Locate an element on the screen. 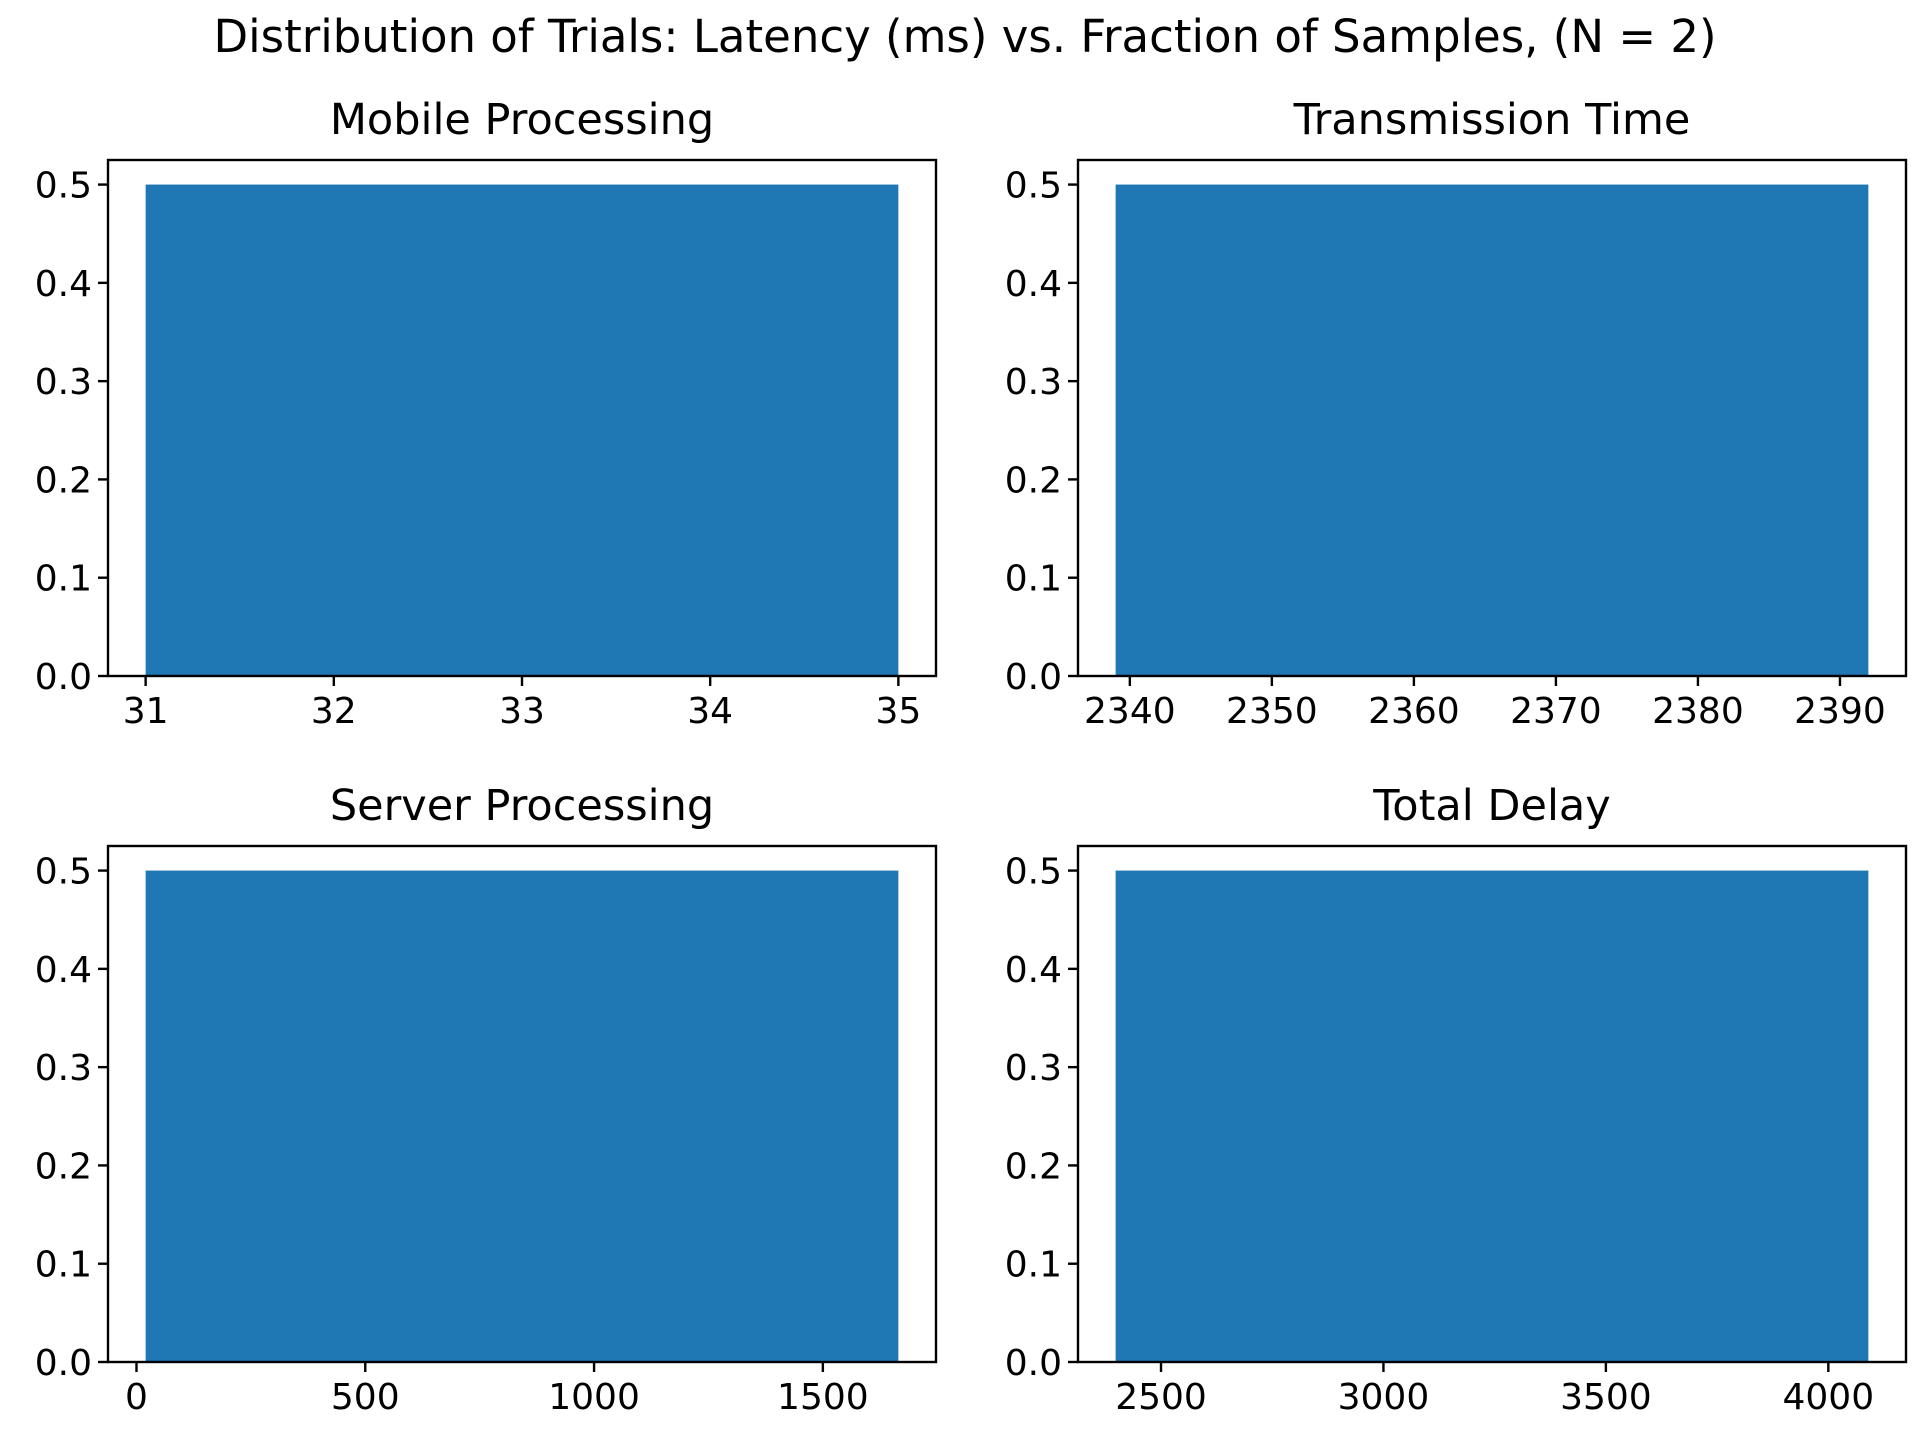 This screenshot has width=1920, height=1440. total-delay-ytick-label: 0.3 is located at coordinates (1033, 1068).